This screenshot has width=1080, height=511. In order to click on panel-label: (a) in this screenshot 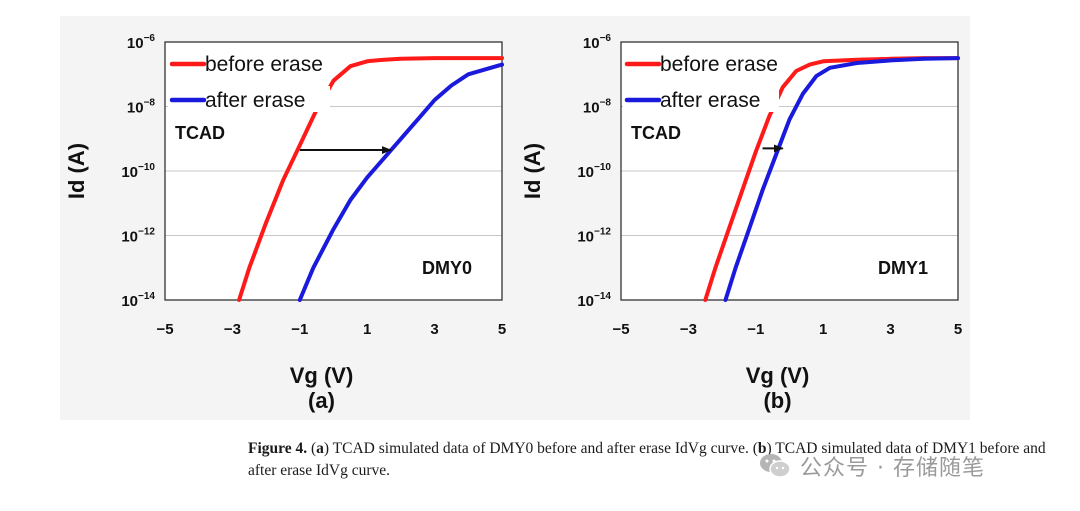, I will do `click(321, 400)`.